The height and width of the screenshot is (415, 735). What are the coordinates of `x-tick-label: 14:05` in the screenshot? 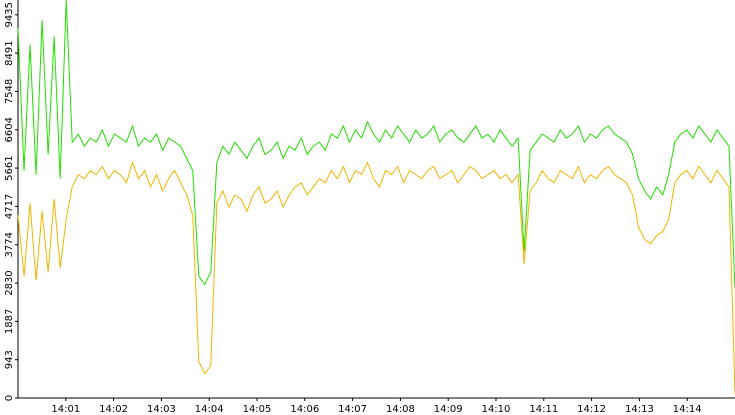 It's located at (257, 409).